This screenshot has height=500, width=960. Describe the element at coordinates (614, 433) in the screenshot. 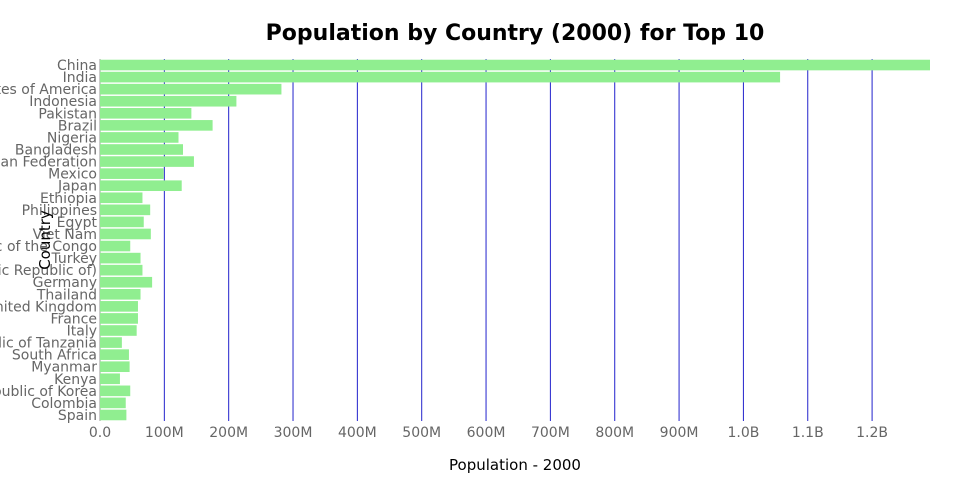

I see `x-tick-label: 800M` at that location.